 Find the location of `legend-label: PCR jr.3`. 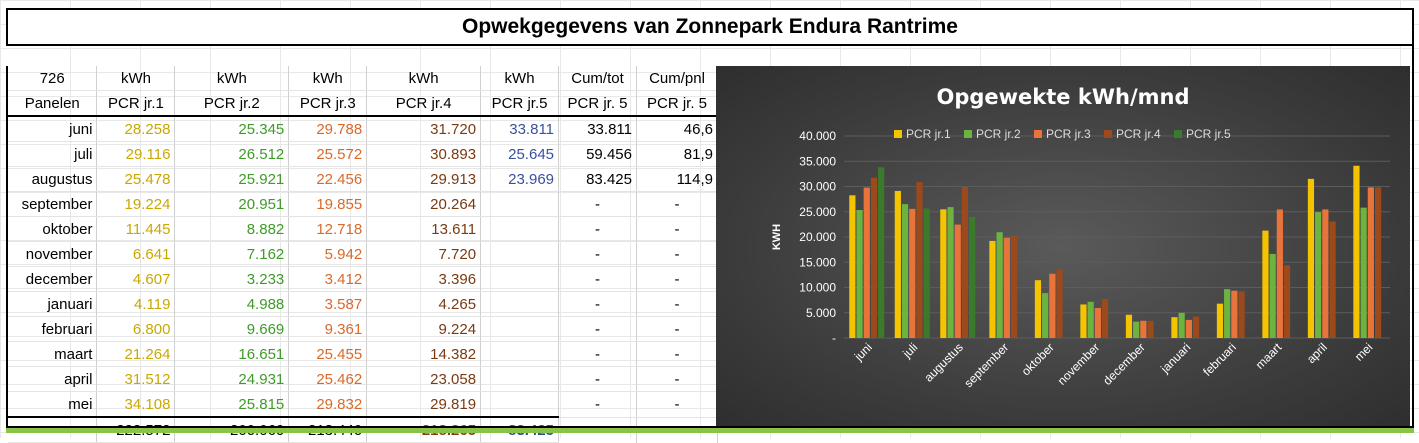

legend-label: PCR jr.3 is located at coordinates (1068, 134).